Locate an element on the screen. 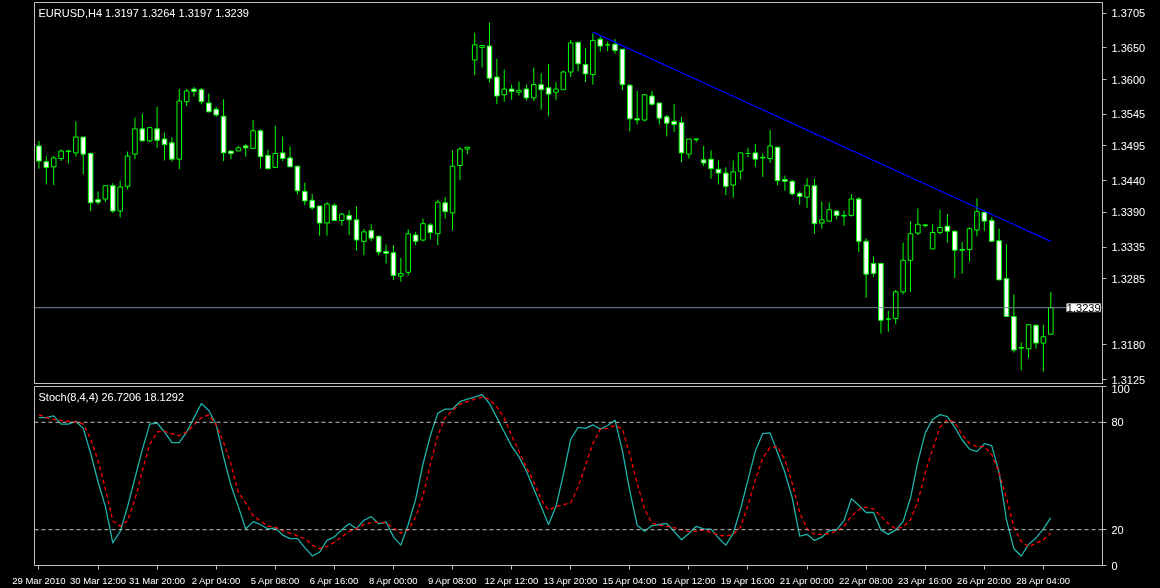 Image resolution: width=1160 pixels, height=588 pixels. x-tick-label: 21 Apr 00:00 is located at coordinates (806, 580).